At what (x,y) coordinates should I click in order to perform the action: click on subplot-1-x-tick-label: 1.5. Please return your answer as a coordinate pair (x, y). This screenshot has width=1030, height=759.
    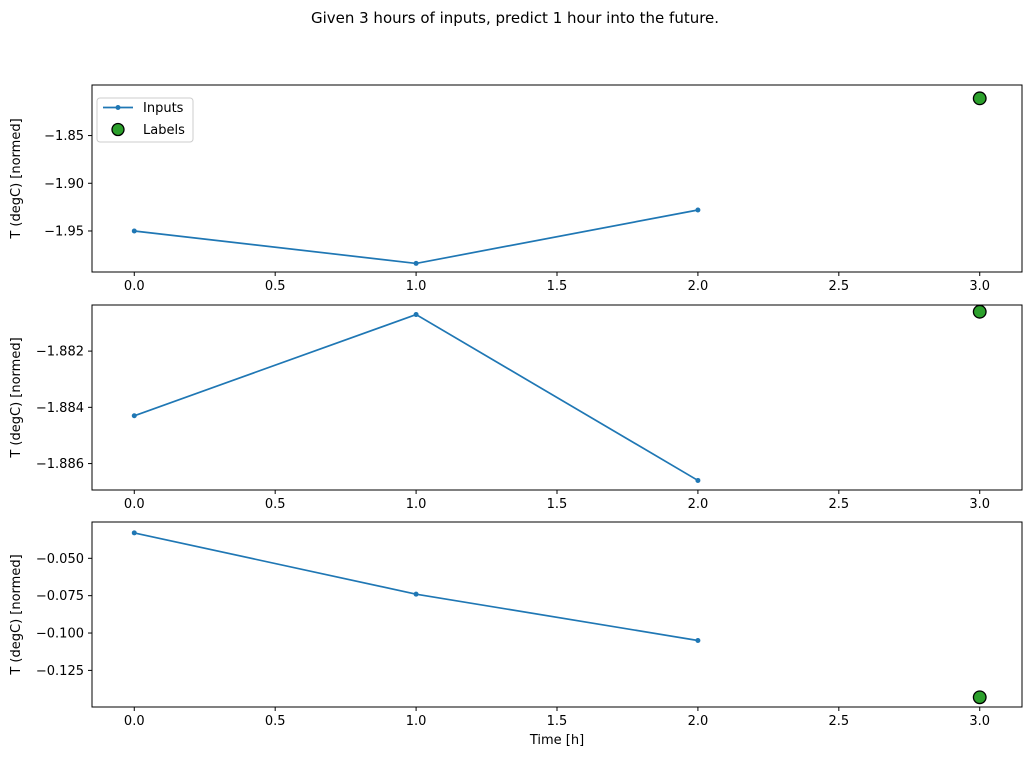
    Looking at the image, I should click on (557, 286).